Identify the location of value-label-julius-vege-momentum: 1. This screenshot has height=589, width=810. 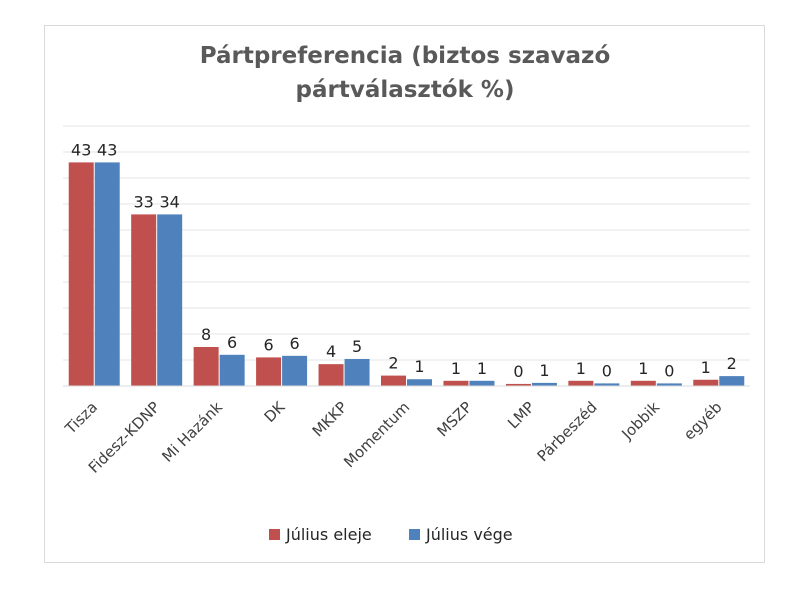
(419, 366).